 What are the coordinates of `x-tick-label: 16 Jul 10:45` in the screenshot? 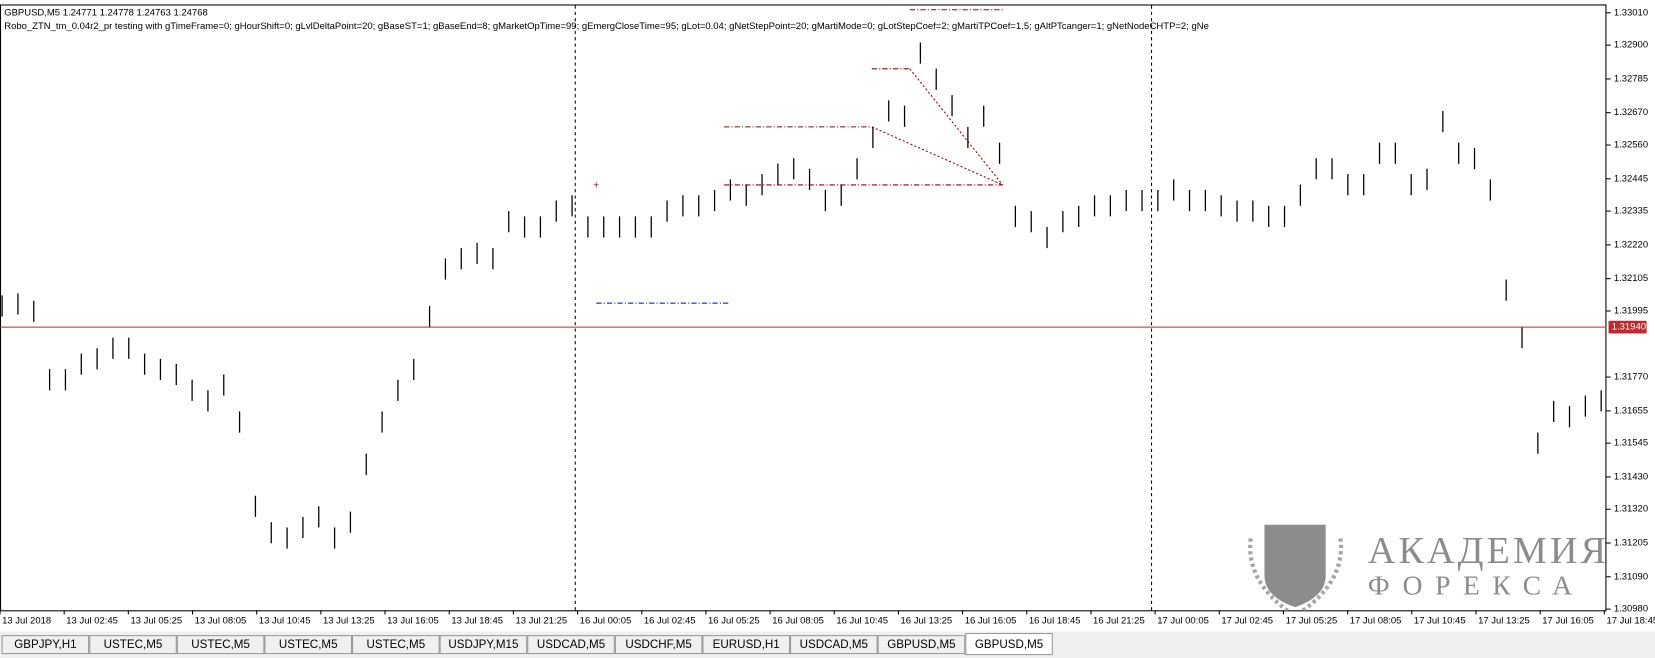 It's located at (862, 620).